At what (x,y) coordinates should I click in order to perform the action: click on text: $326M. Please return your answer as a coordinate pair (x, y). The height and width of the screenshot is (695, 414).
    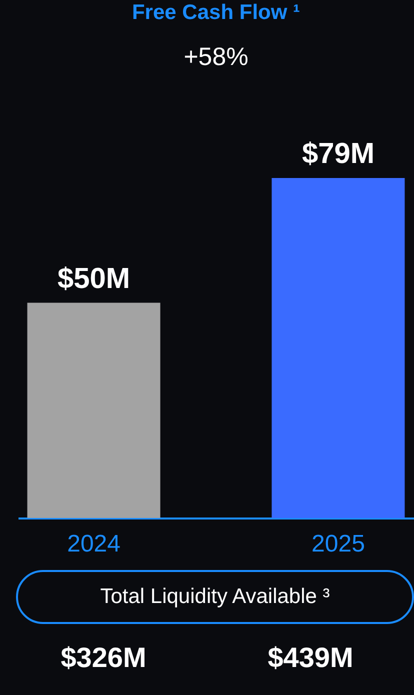
    Looking at the image, I should click on (104, 658).